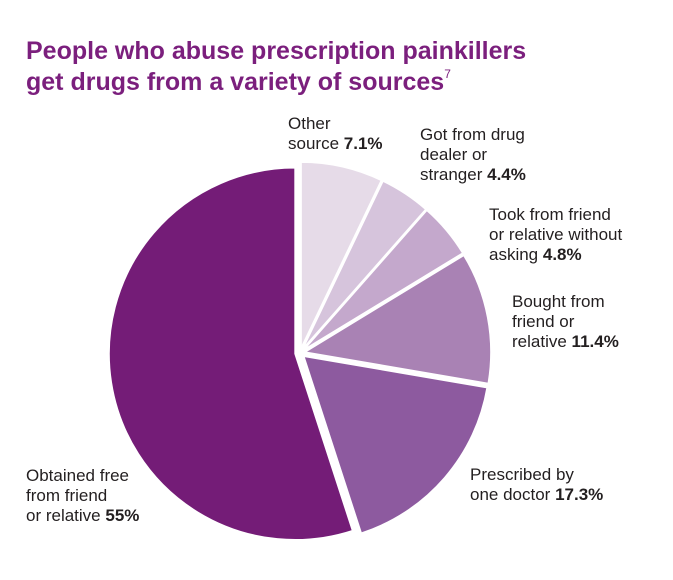 This screenshot has width=673, height=580. Describe the element at coordinates (235, 82) in the screenshot. I see `title-line-2: get drugs from a variety of sources` at that location.